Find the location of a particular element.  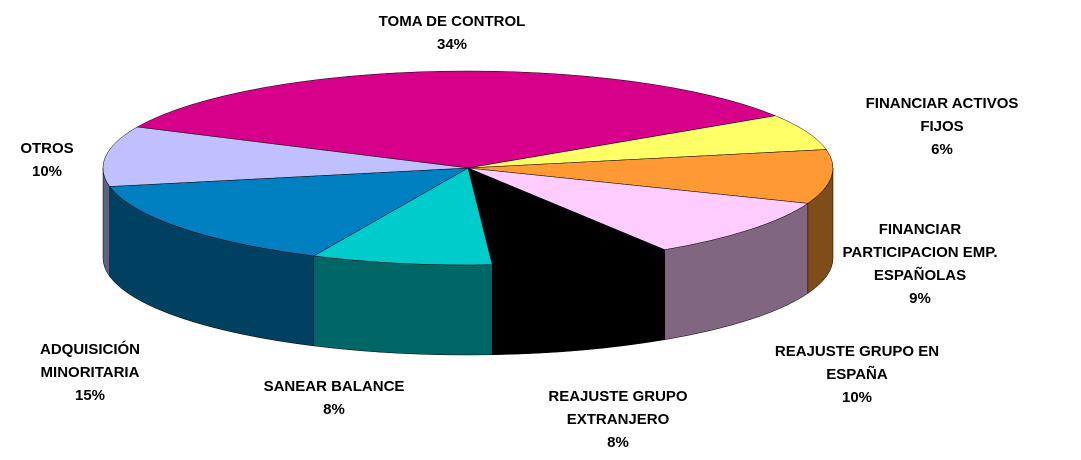

slice-label: SANEAR BALANCE 8% is located at coordinates (334, 398).